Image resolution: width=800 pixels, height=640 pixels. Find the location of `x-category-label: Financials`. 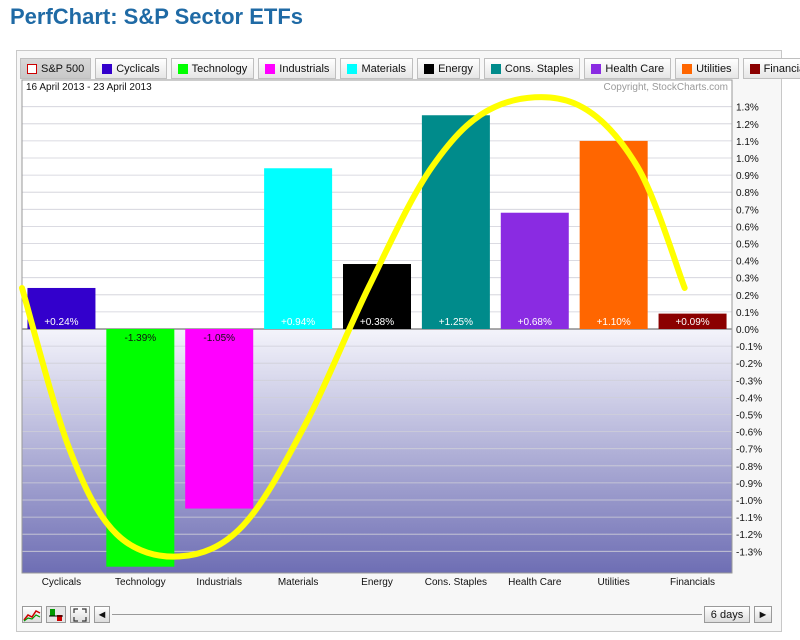

x-category-label: Financials is located at coordinates (692, 582).